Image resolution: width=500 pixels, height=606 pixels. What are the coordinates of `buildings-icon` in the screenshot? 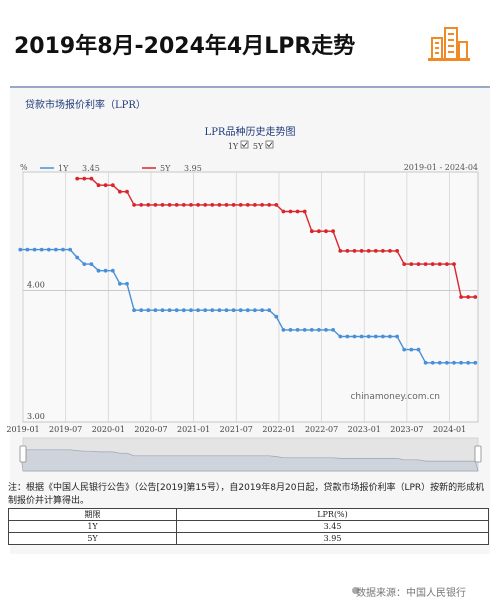 It's located at (449, 44).